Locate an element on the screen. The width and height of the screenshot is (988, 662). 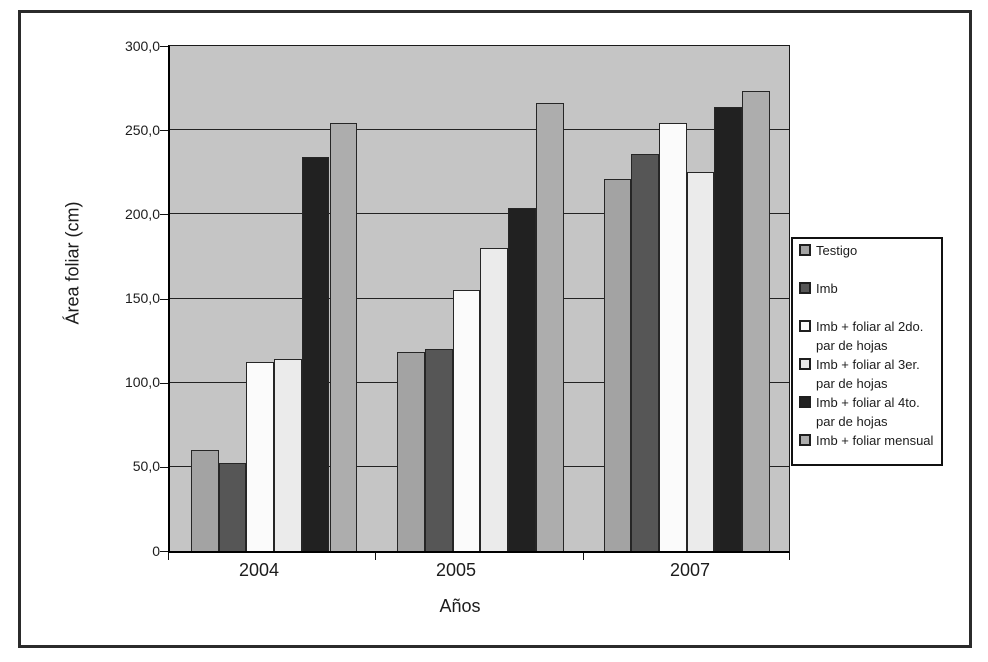
legend-label: Imb + foliar al 3er. par de hojas is located at coordinates (868, 374).